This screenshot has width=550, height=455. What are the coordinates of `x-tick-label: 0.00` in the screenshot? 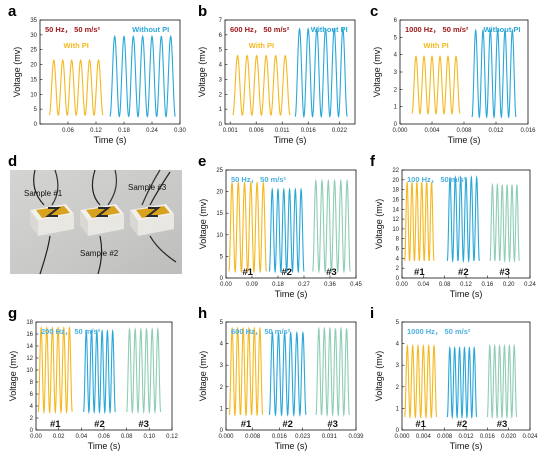 It's located at (226, 285).